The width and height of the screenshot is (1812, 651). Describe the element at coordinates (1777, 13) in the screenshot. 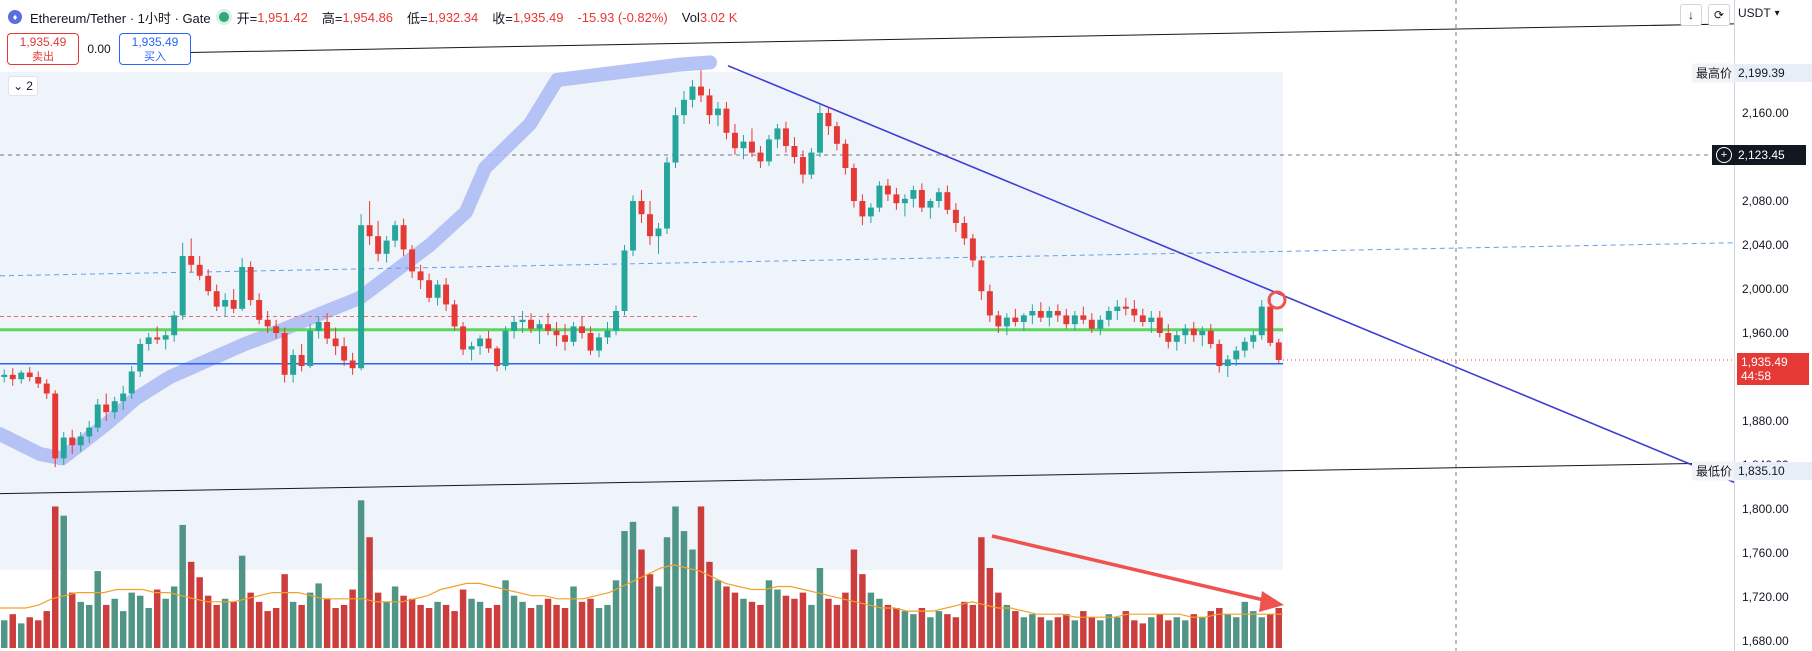

I see `chevron-down-icon: ▾` at that location.